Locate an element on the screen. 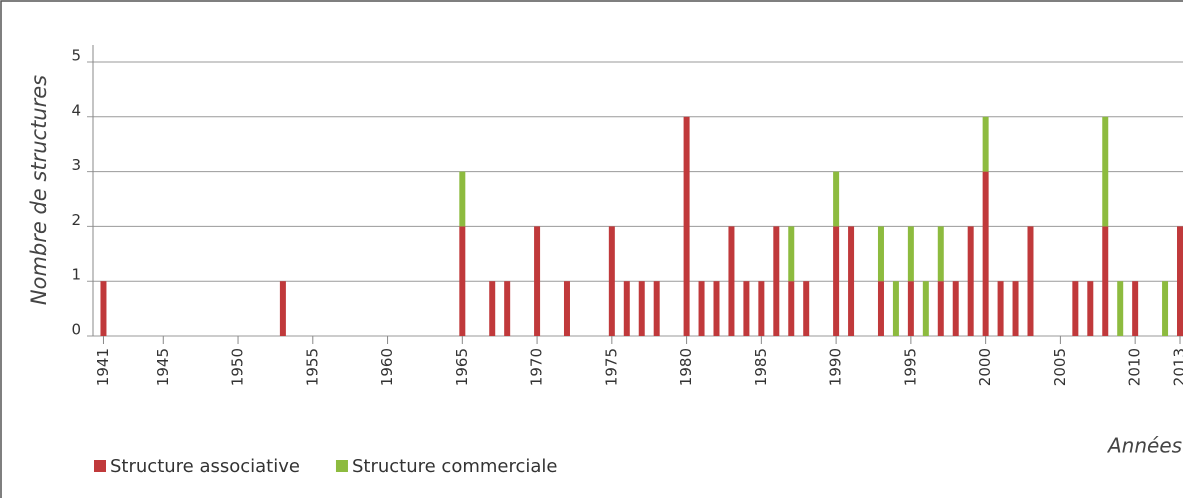 This screenshot has height=498, width=1183. legend-label: Structure associative is located at coordinates (205, 466).